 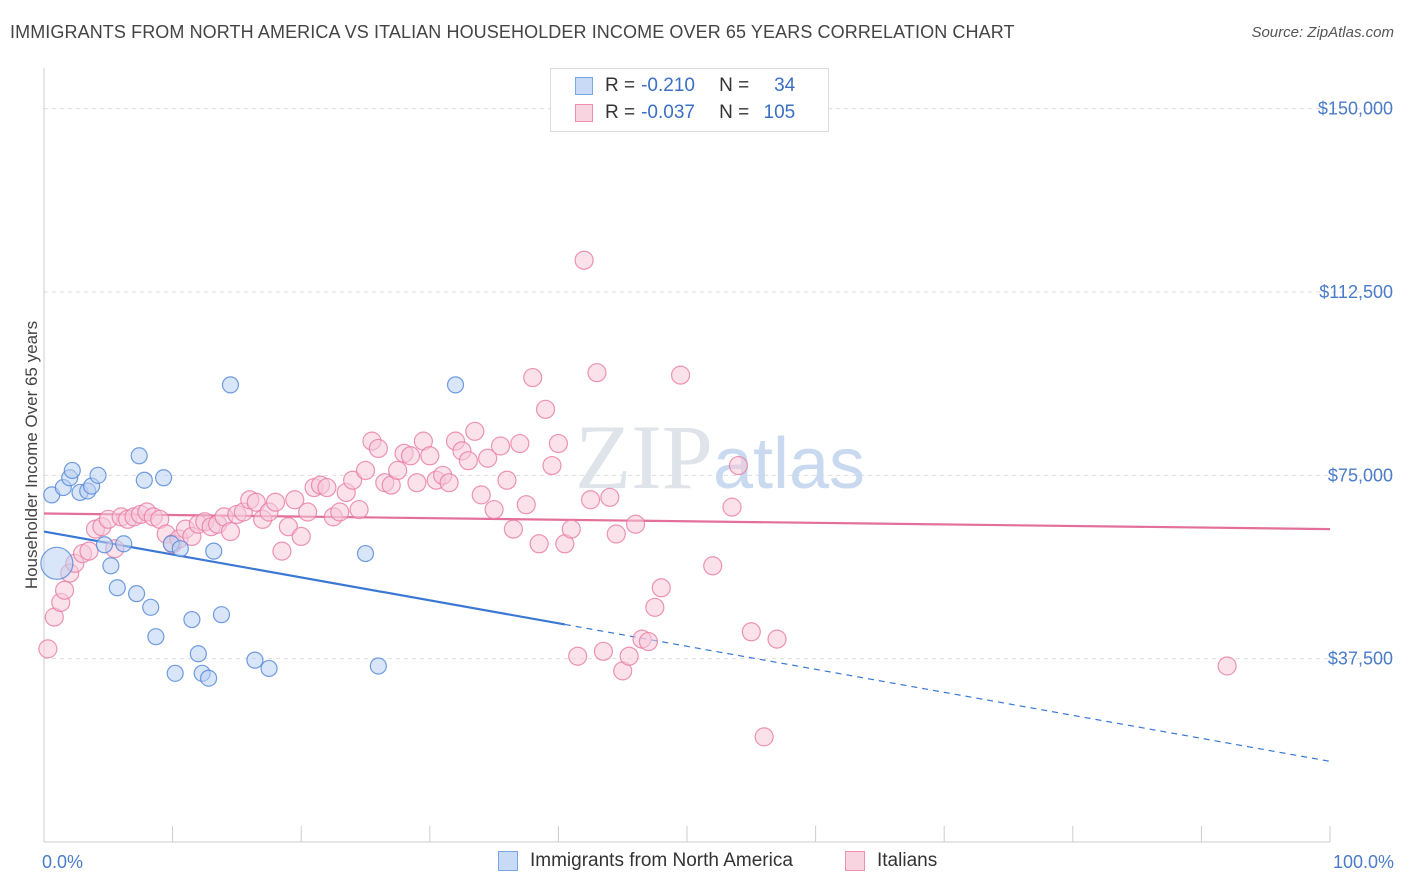 I want to click on legend-r-label: R =, so click(x=620, y=85).